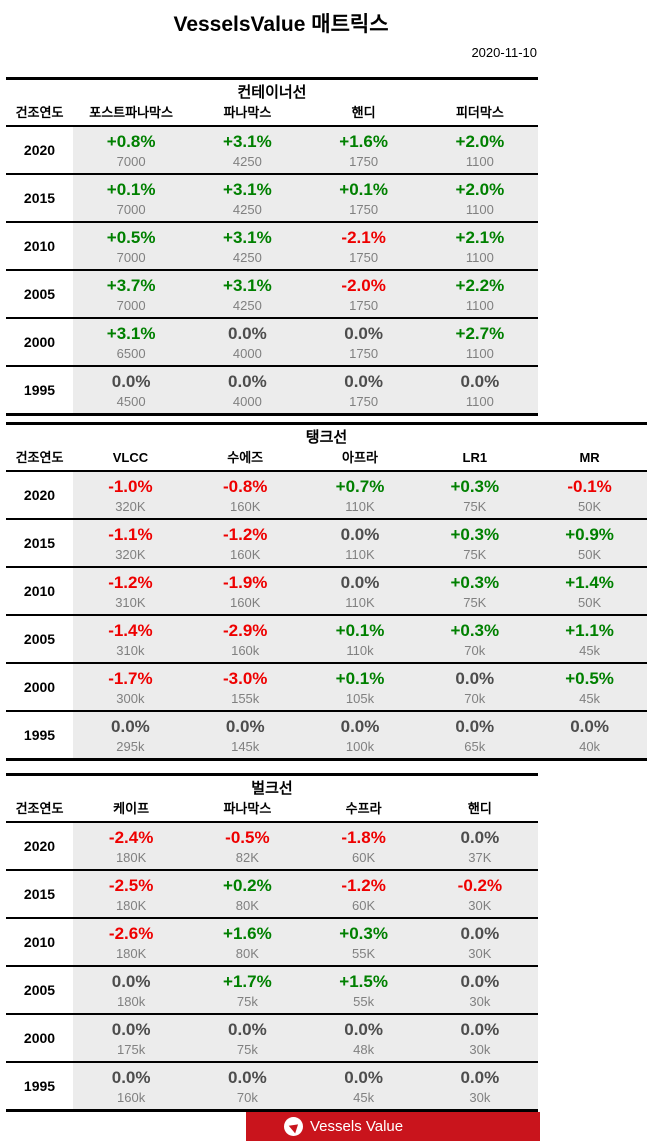 The height and width of the screenshot is (1145, 650). I want to click on column-header: MR, so click(589, 457).